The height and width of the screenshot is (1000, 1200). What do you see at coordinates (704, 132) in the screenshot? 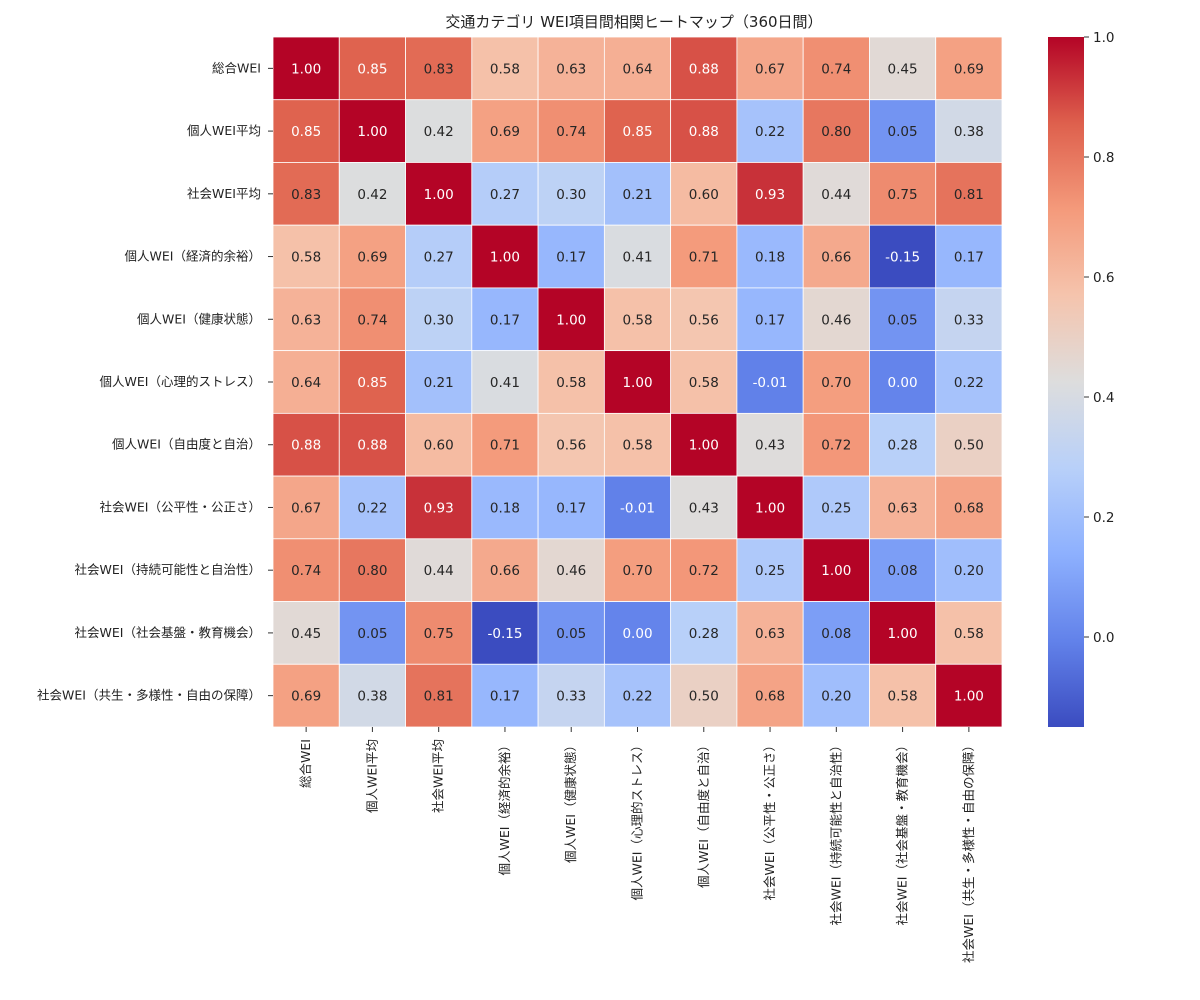
I see `cell-value-label: 0.88` at bounding box center [704, 132].